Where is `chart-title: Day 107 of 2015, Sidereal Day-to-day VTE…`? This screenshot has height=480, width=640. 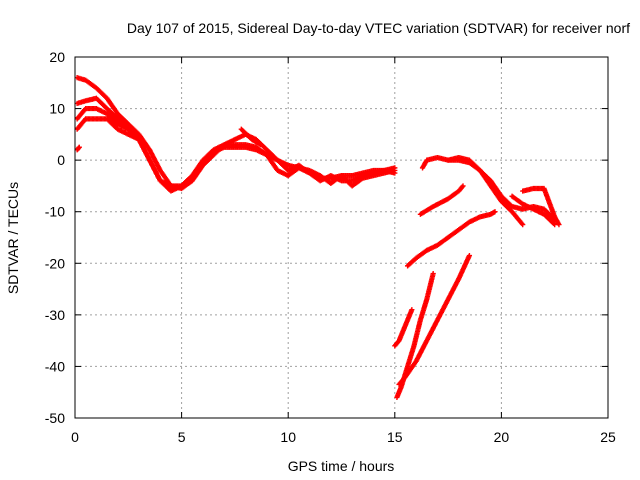 chart-title: Day 107 of 2015, Sidereal Day-to-day VTE… is located at coordinates (378, 28).